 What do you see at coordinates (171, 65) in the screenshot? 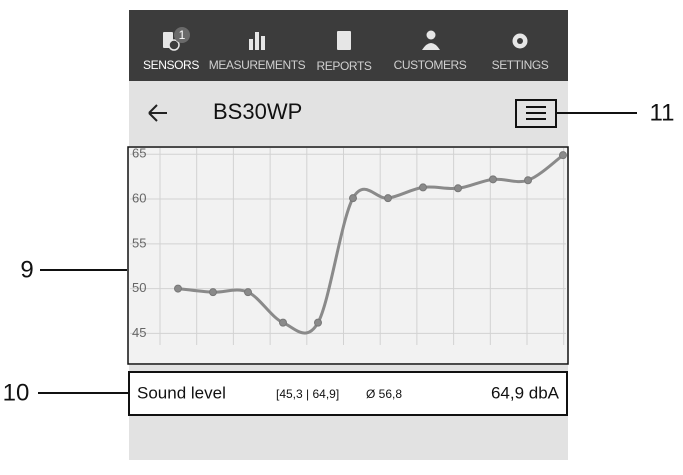
I see `nav-tab: SENSORS` at bounding box center [171, 65].